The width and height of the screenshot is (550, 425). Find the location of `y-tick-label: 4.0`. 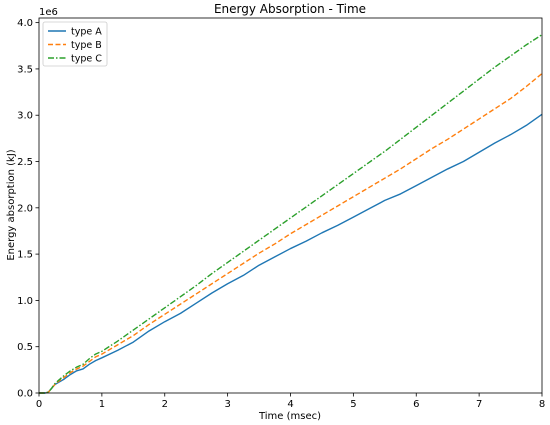

y-tick-label: 4.0 is located at coordinates (25, 23).